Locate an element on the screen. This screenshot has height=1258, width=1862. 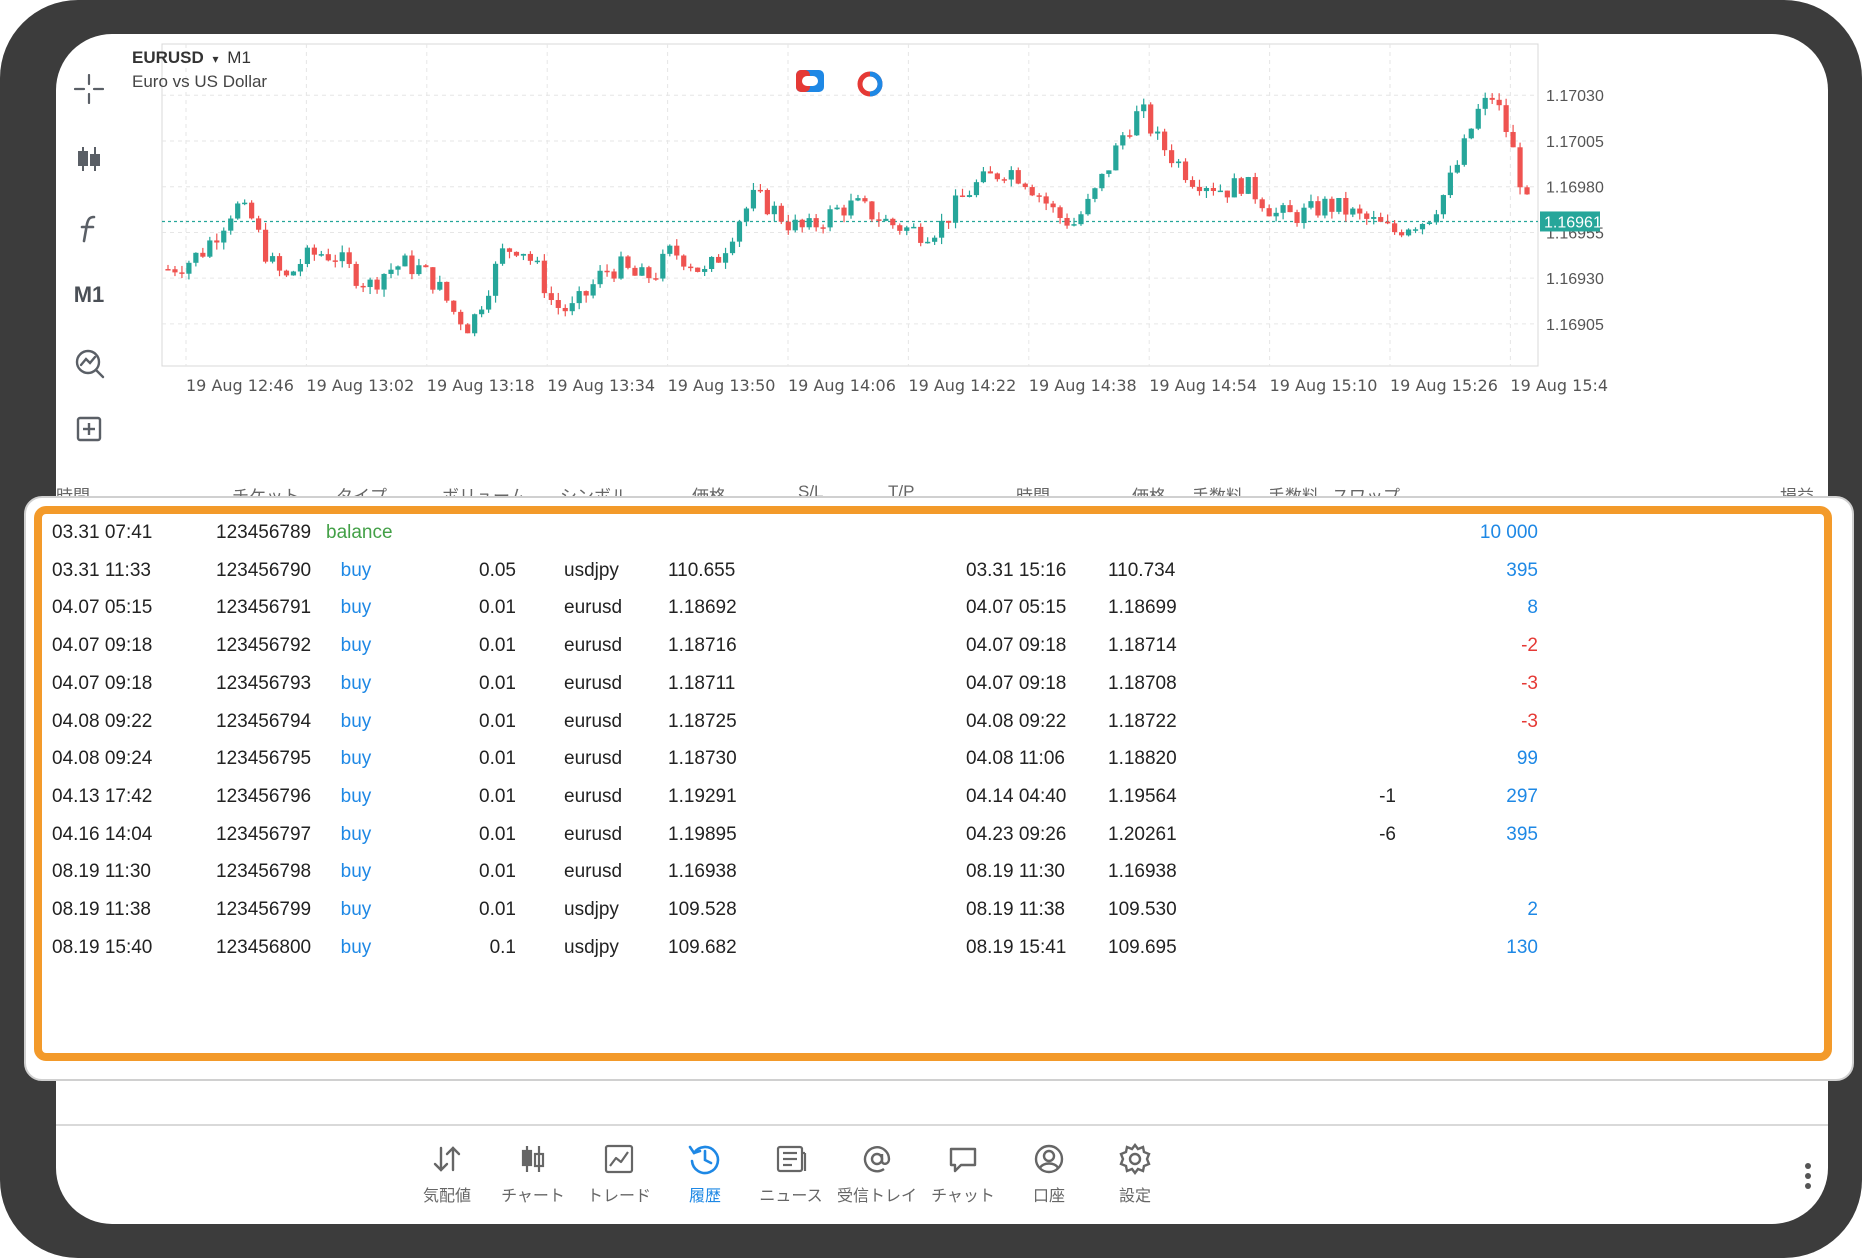
signal-ring-icon is located at coordinates (870, 83).